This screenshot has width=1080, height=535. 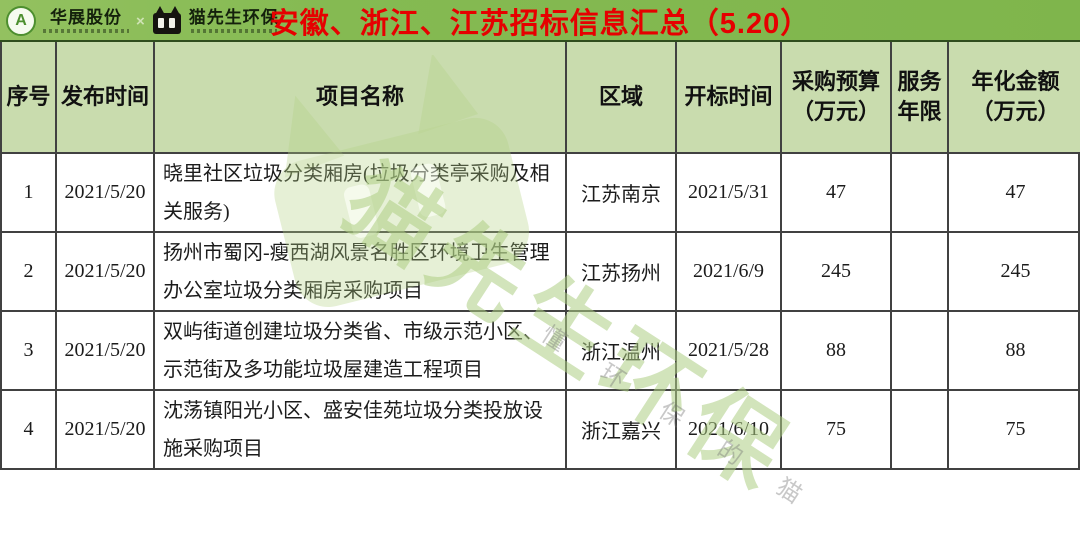 What do you see at coordinates (361, 98) in the screenshot?
I see `col-header-project: 项目名称` at bounding box center [361, 98].